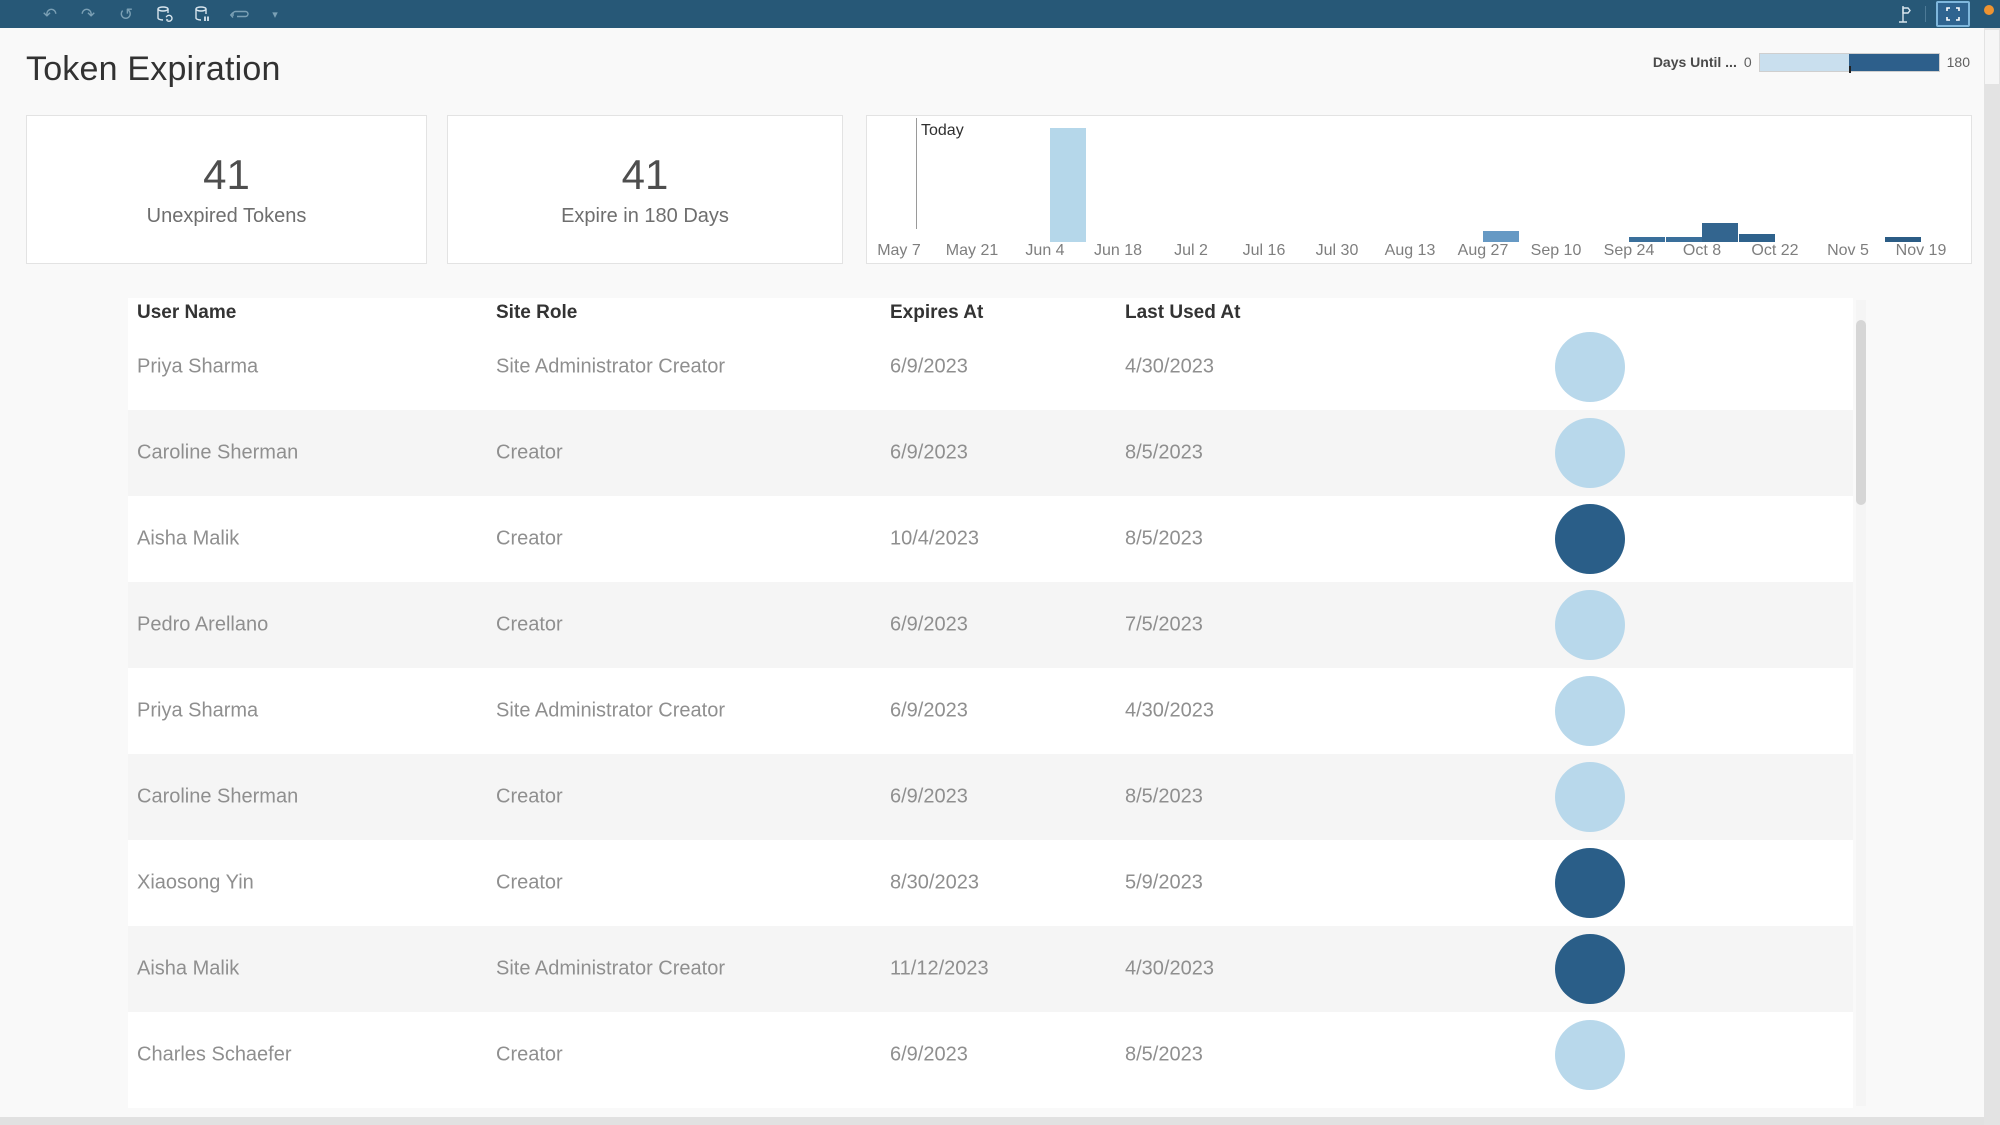 This screenshot has height=1125, width=2000. What do you see at coordinates (218, 796) in the screenshot?
I see `cell-user-name: Caroline Sherman` at bounding box center [218, 796].